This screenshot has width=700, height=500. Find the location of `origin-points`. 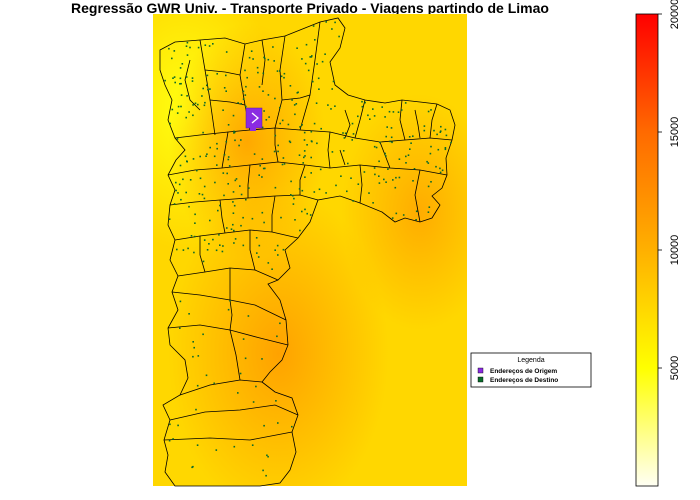

origin-points is located at coordinates (254, 119).